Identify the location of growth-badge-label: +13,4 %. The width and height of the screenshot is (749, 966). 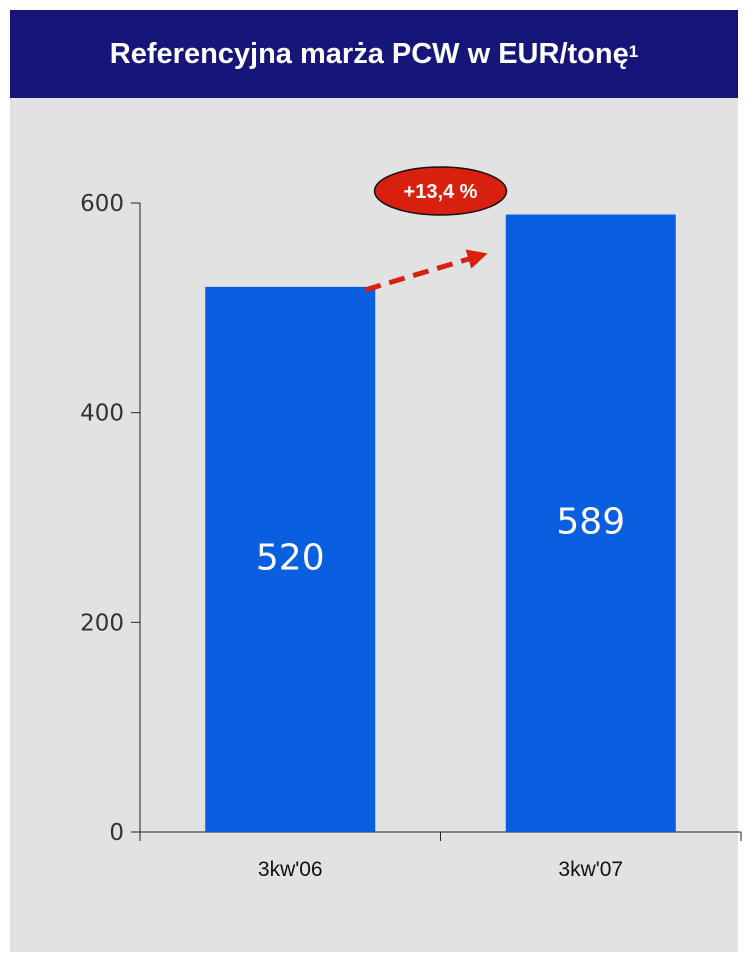
(441, 192).